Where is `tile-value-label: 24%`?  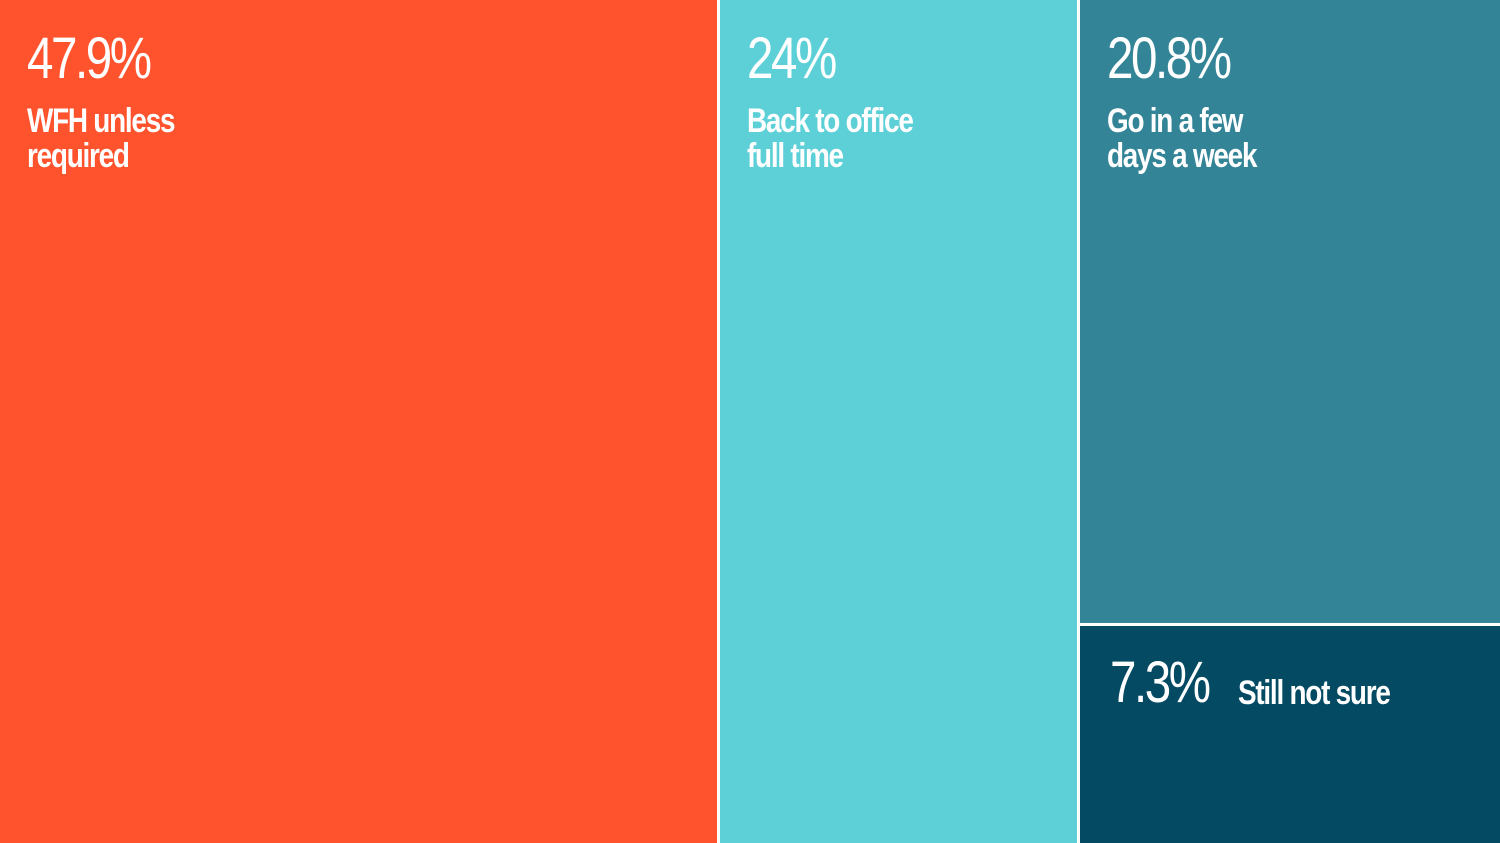 tile-value-label: 24% is located at coordinates (792, 58).